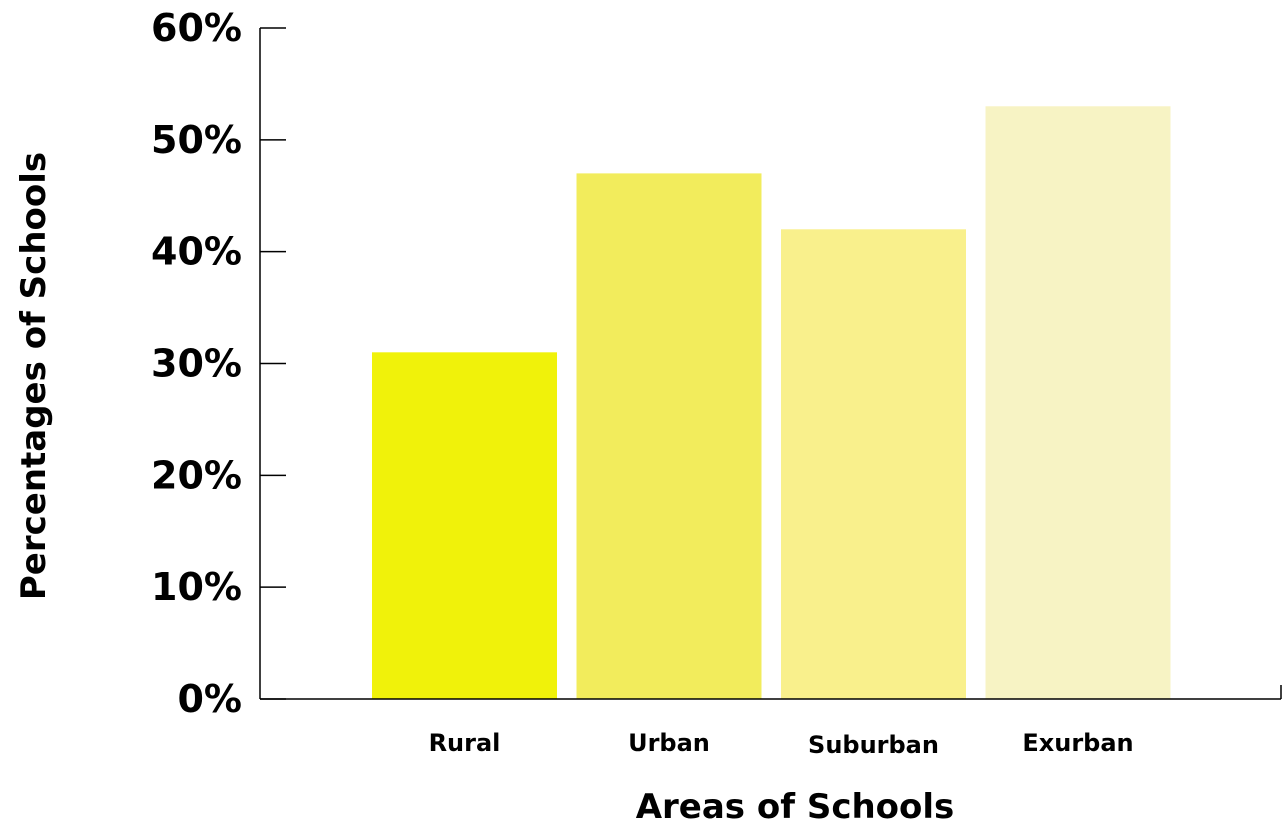 The image size is (1286, 826). I want to click on y-tick-label: 60%, so click(196, 28).